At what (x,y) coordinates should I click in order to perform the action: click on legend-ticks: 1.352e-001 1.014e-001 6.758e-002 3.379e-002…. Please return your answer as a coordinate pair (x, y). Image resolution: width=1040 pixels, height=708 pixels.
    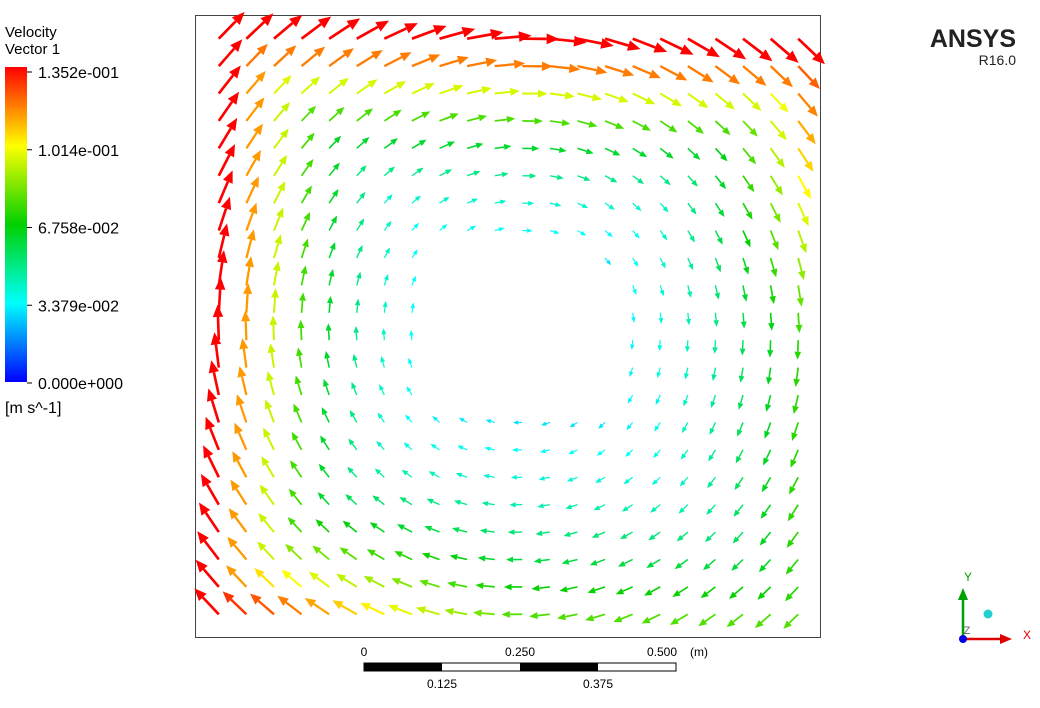
    Looking at the image, I should click on (75, 229).